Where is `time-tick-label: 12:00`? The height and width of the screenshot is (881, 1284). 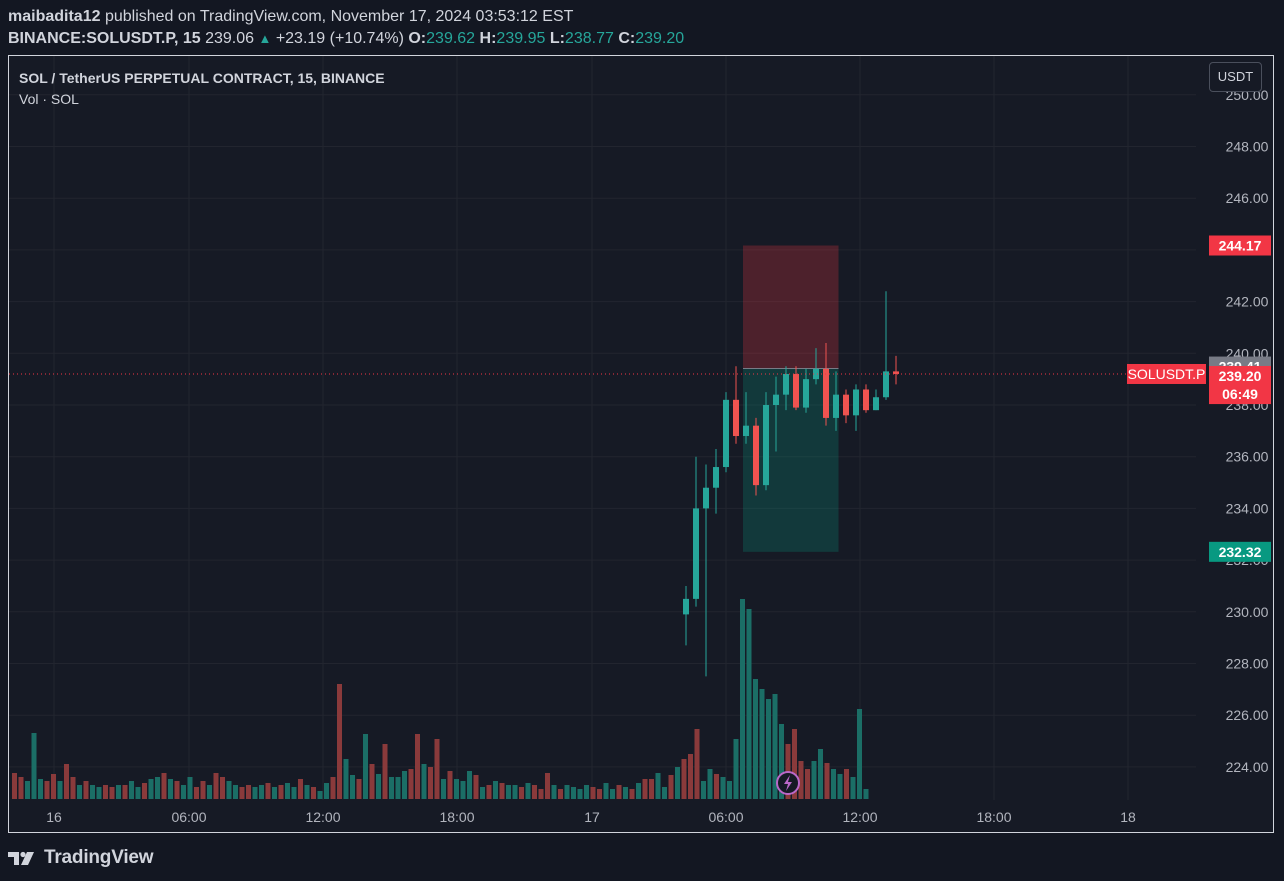 time-tick-label: 12:00 is located at coordinates (859, 817).